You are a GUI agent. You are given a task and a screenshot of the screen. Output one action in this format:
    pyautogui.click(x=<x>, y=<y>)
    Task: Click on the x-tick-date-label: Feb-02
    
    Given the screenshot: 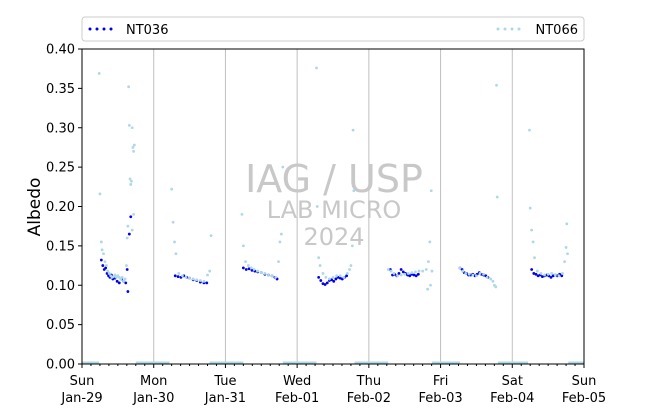 What is the action you would take?
    pyautogui.click(x=369, y=398)
    